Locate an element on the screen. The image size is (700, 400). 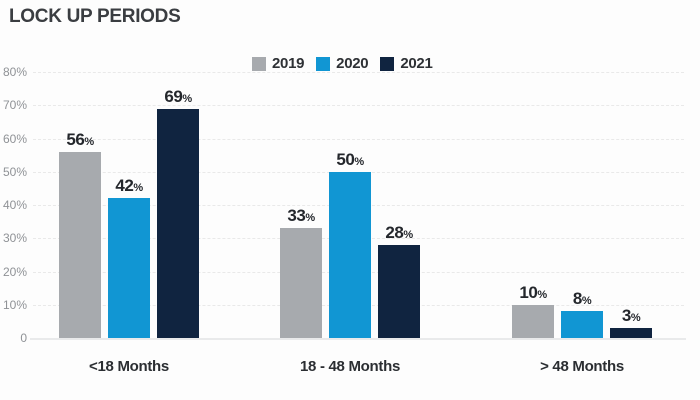
legend-item-2020: 2020 is located at coordinates (342, 63).